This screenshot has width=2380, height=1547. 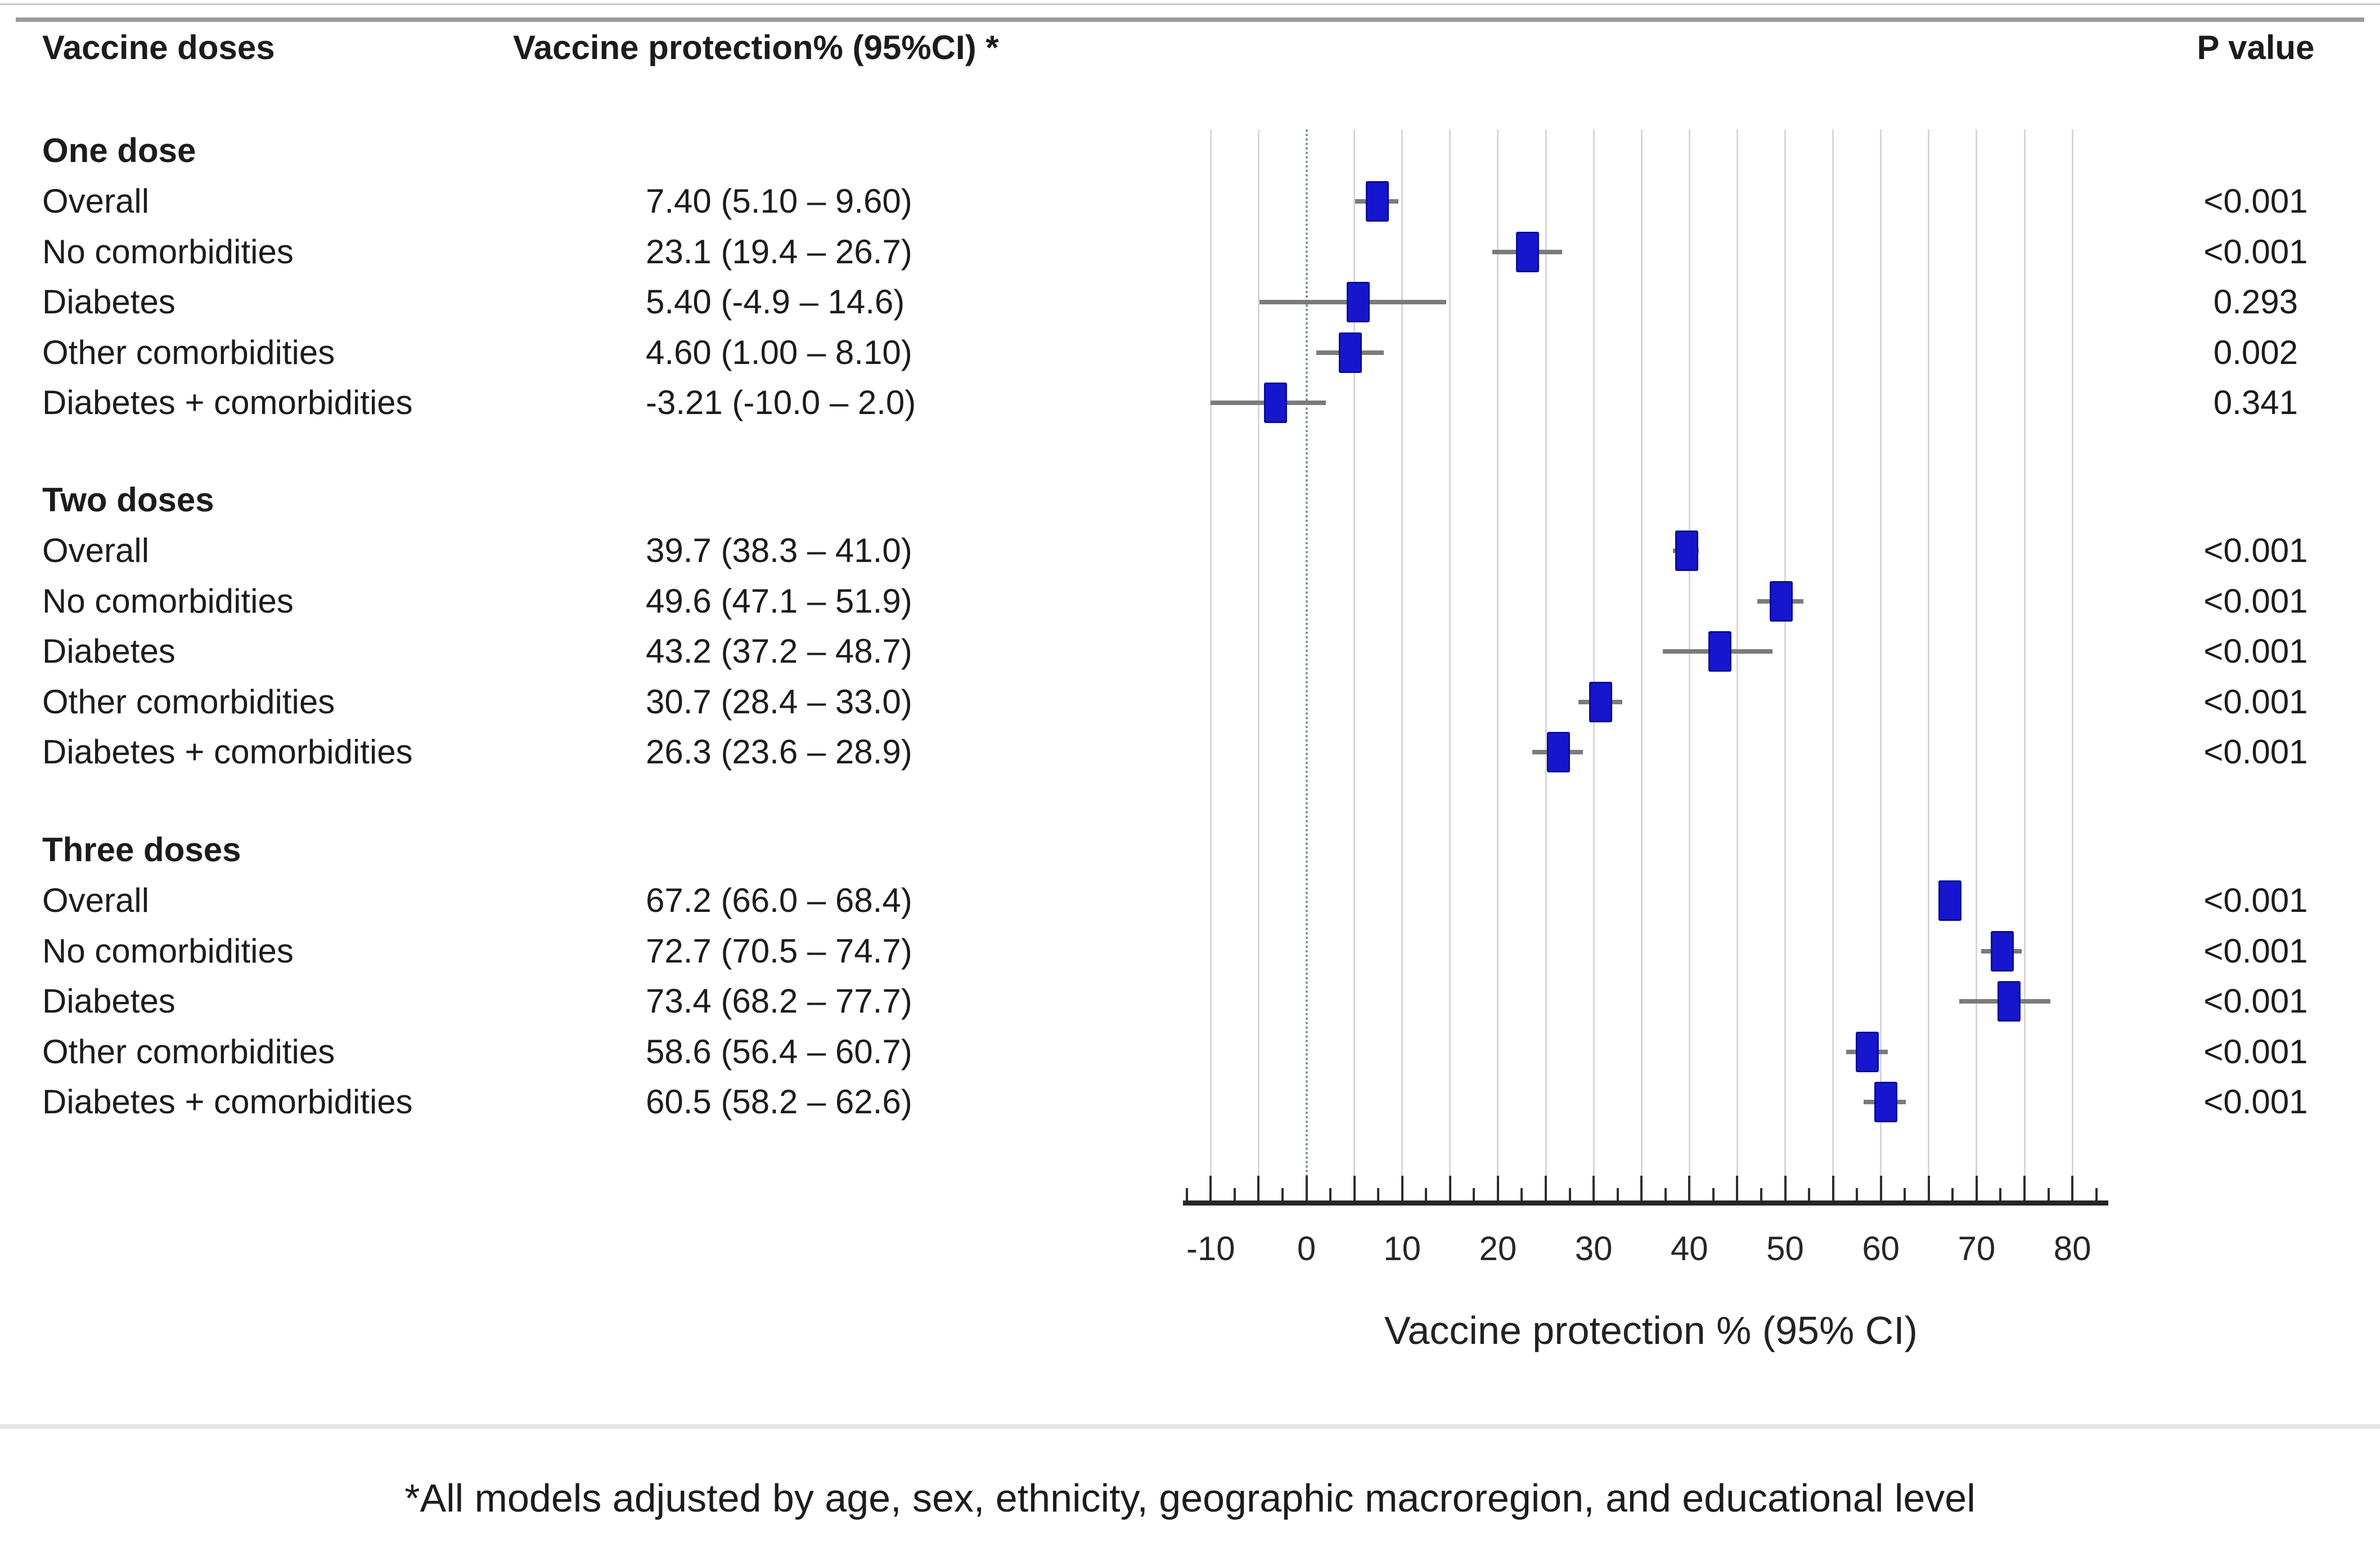 What do you see at coordinates (109, 651) in the screenshot?
I see `row-label: Diabetes` at bounding box center [109, 651].